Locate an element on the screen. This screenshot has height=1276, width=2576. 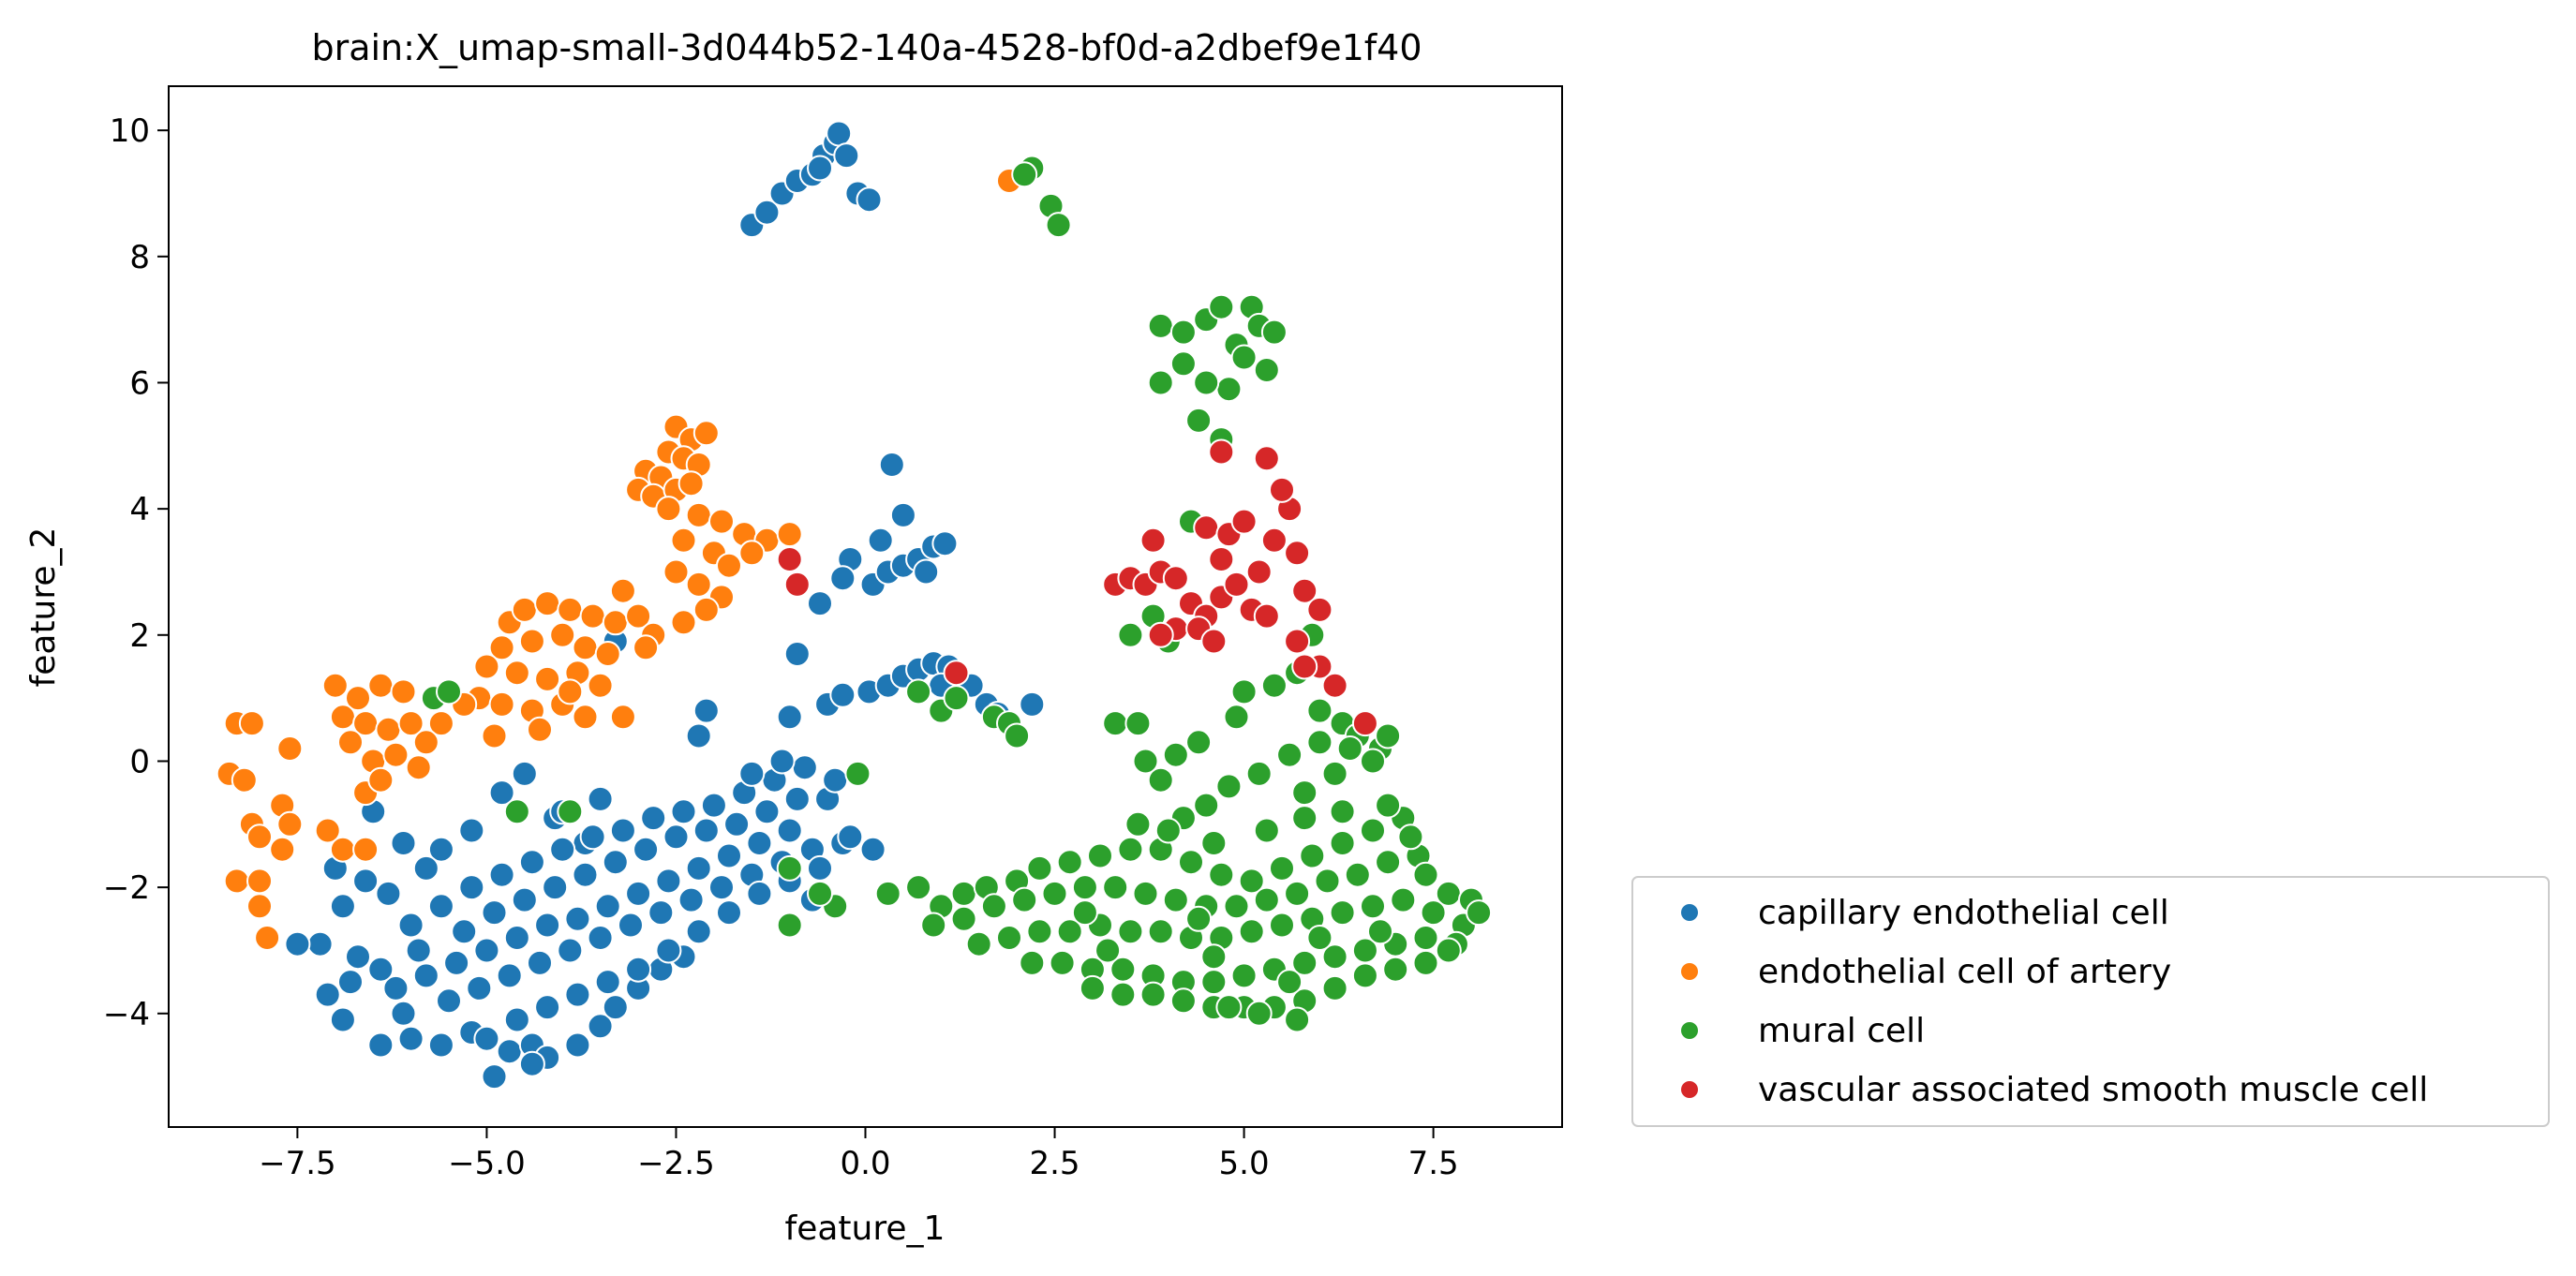
legend-label: mural cell is located at coordinates (1841, 1031).